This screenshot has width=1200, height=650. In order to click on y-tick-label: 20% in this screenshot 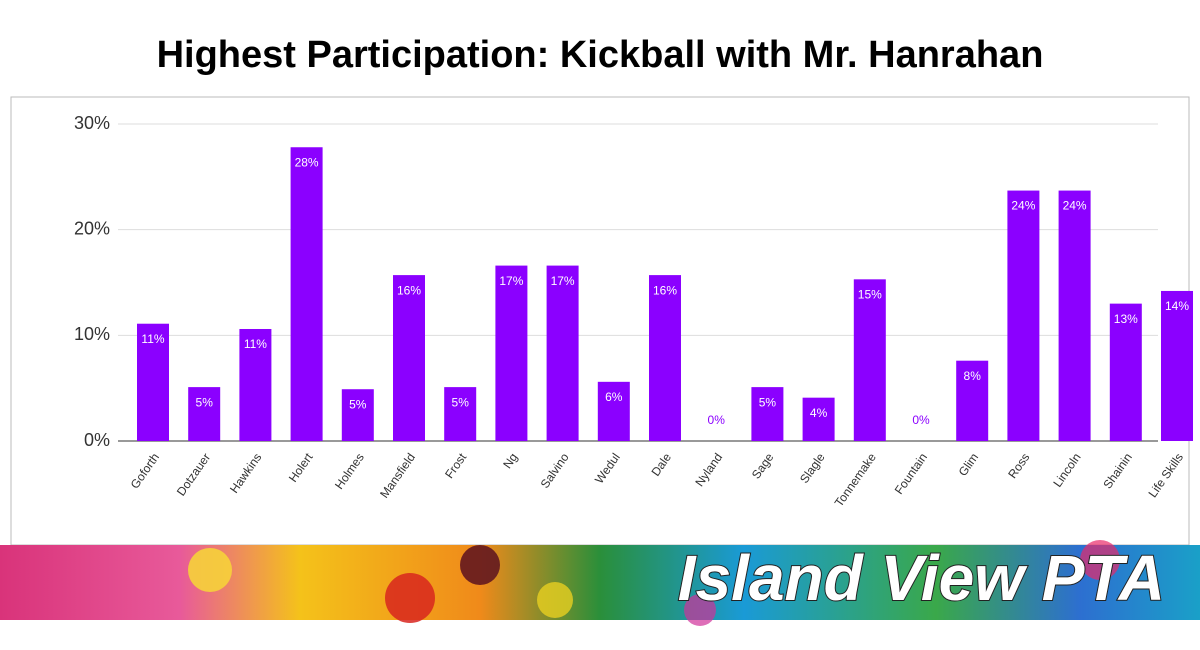, I will do `click(92, 228)`.